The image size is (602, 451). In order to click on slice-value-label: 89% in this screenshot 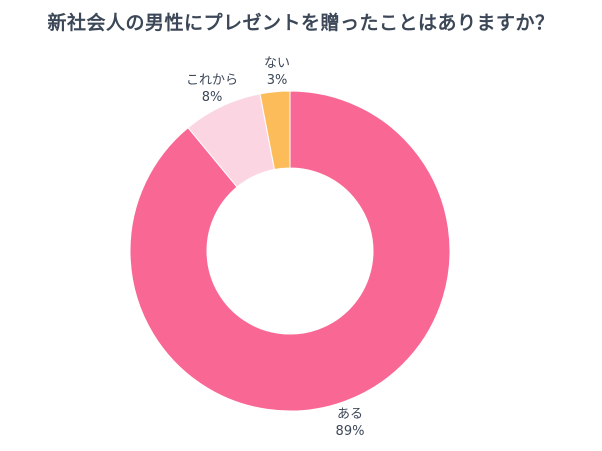, I will do `click(350, 431)`.